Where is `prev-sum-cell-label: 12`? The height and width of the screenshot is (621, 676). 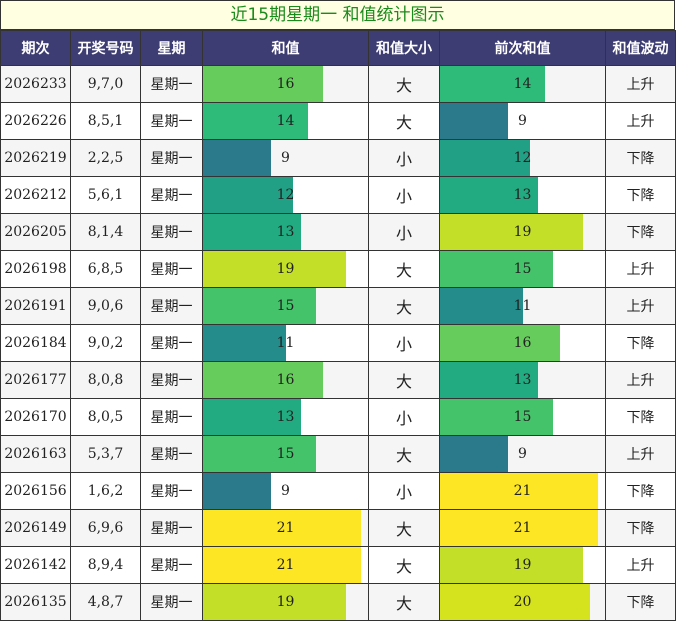
prev-sum-cell-label: 12 is located at coordinates (522, 158).